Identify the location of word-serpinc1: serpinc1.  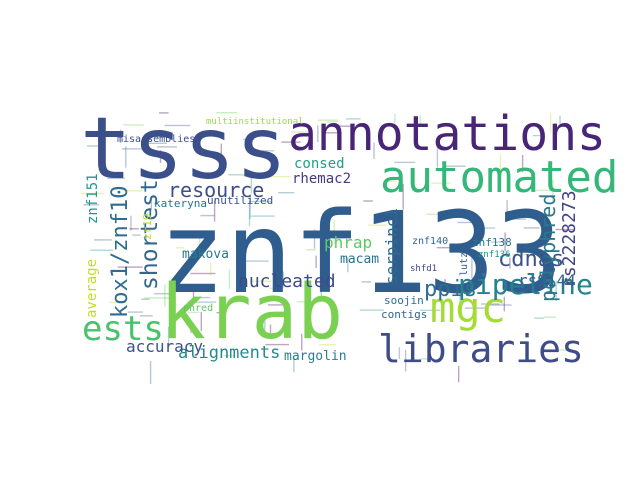
(391, 246).